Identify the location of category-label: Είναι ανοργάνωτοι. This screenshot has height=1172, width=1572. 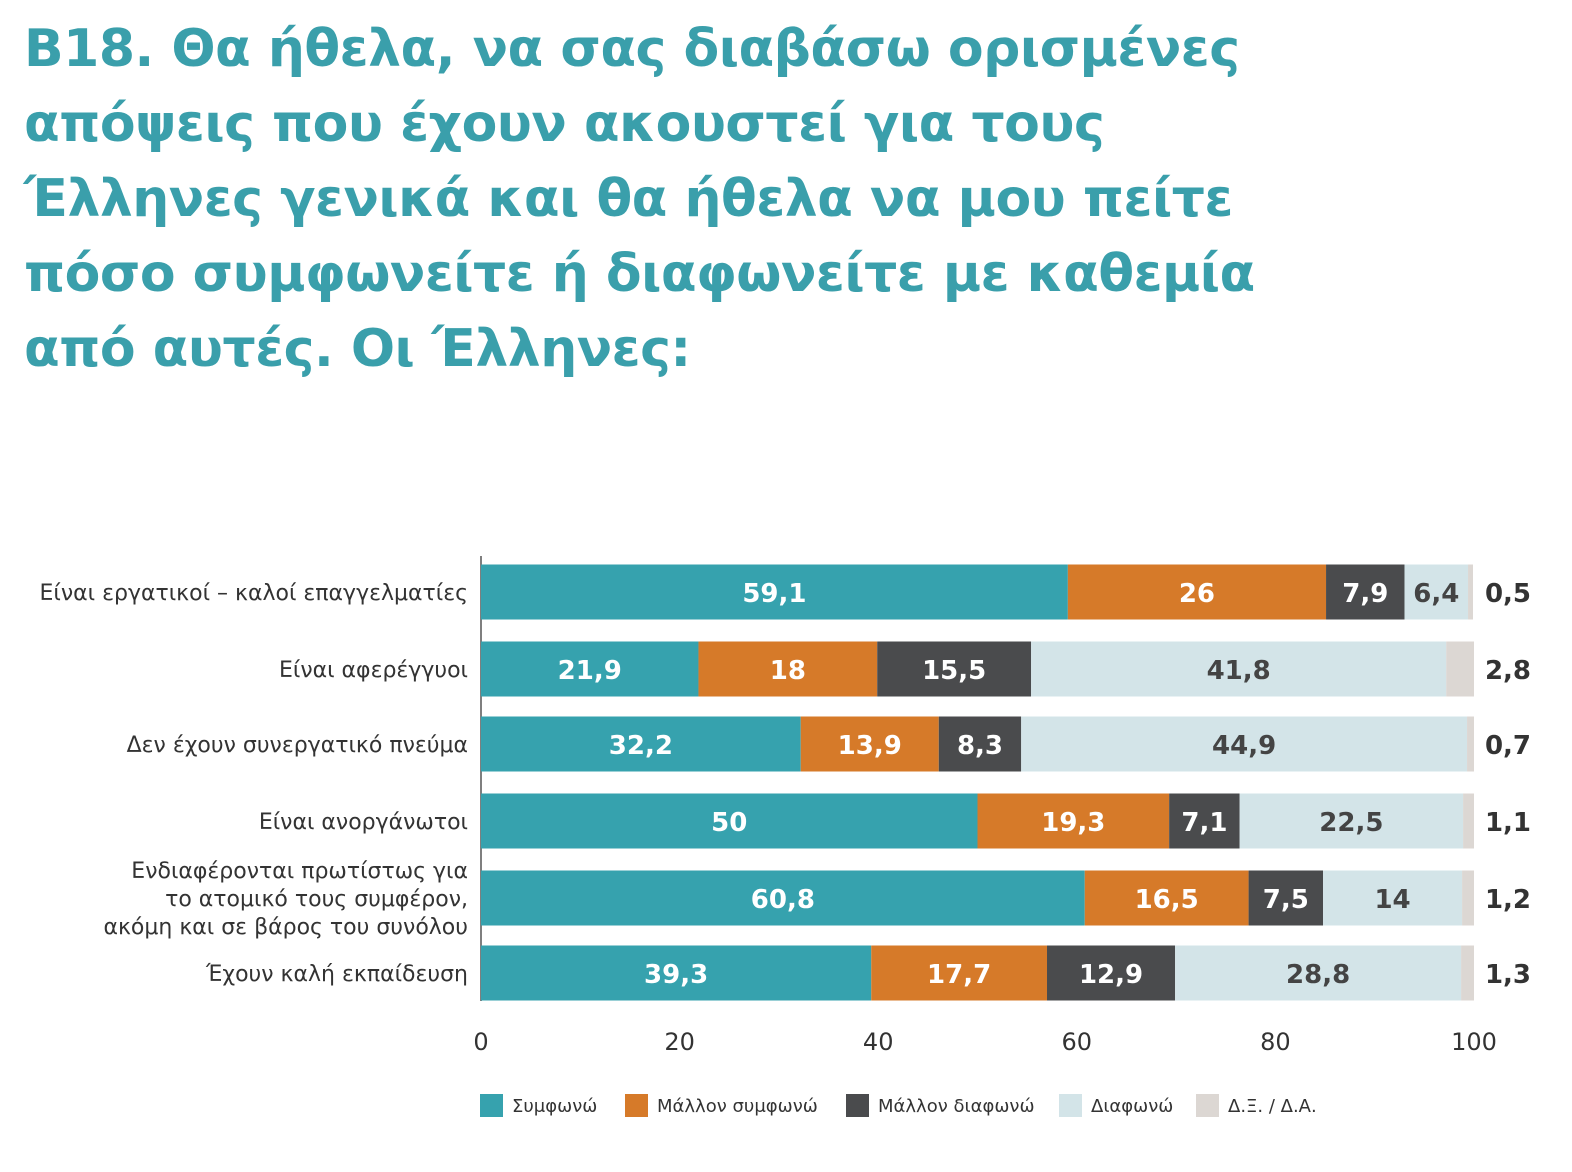
(363, 822).